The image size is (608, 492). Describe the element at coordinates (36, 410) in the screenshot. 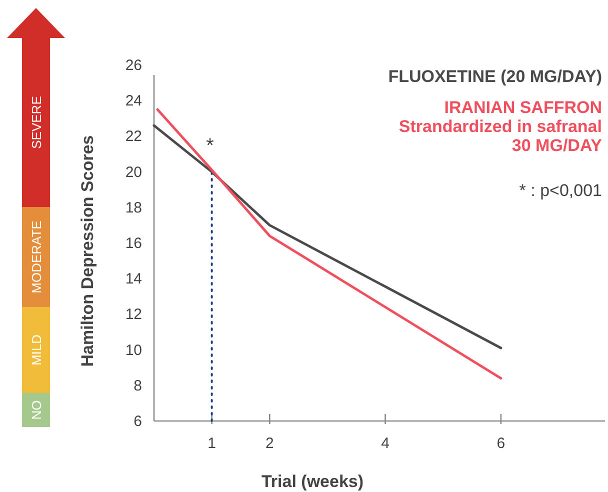

I see `text: NO` at that location.